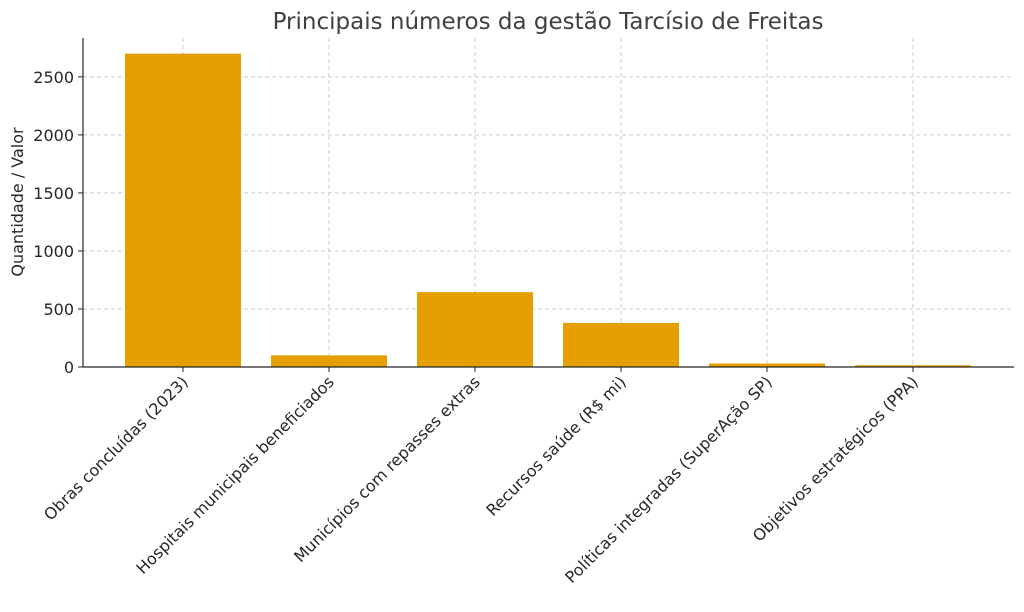 The image size is (1024, 612). I want to click on y-tick-label: 1000, so click(53, 251).